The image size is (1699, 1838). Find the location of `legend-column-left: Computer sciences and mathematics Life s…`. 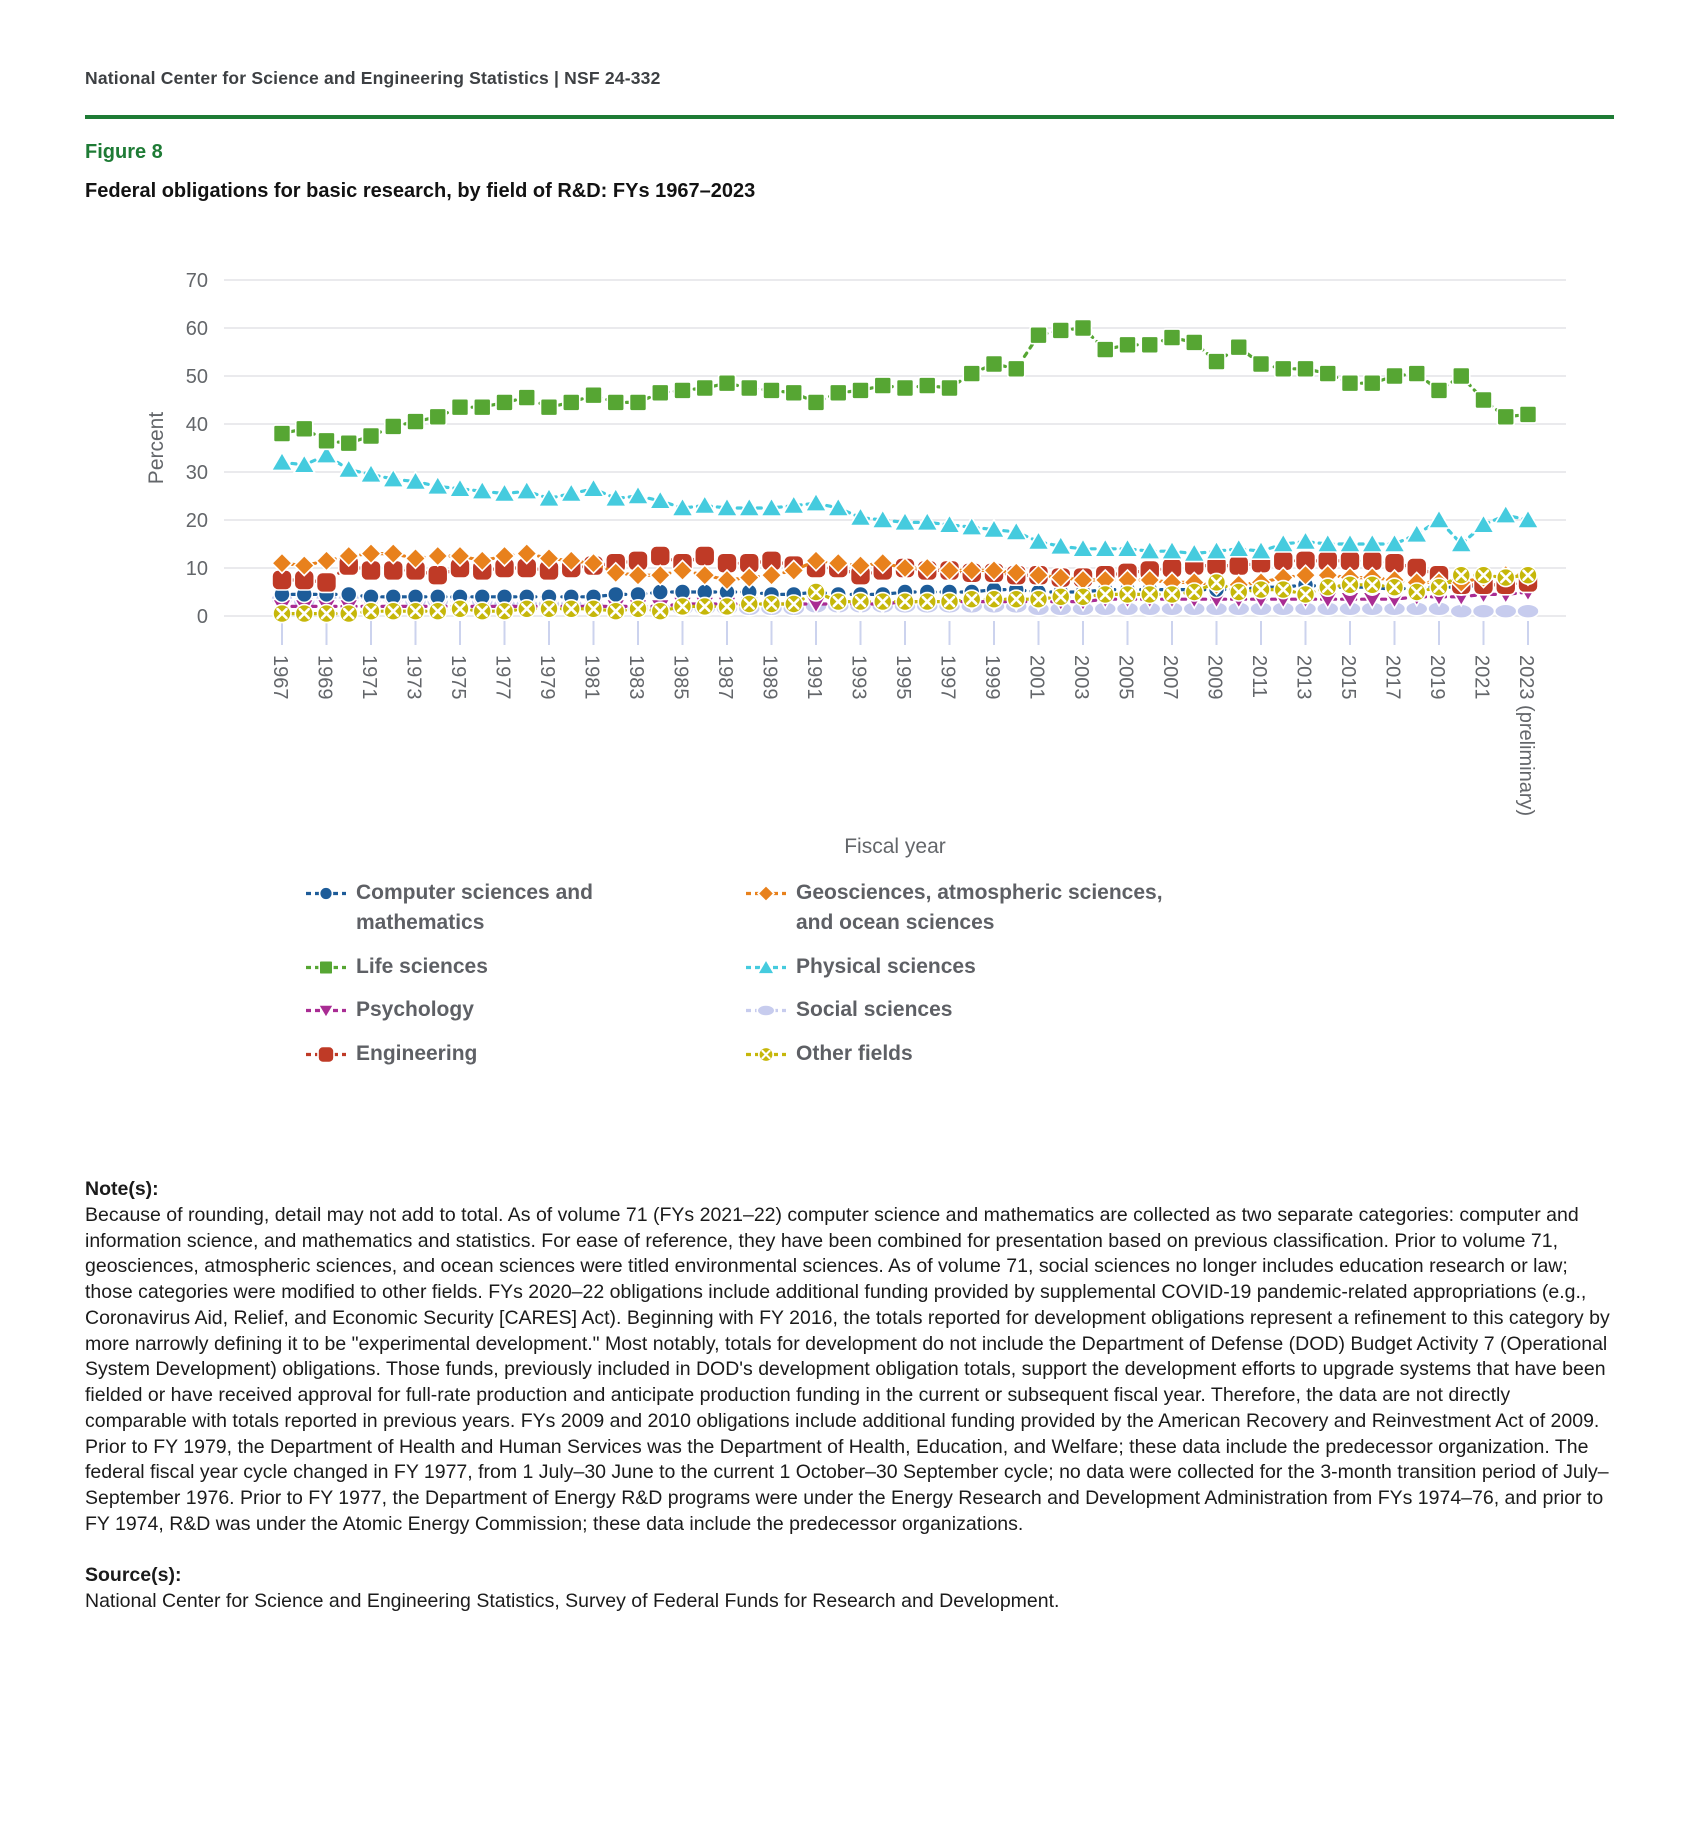

legend-column-left: Computer sciences and mathematics Life s… is located at coordinates (525, 973).